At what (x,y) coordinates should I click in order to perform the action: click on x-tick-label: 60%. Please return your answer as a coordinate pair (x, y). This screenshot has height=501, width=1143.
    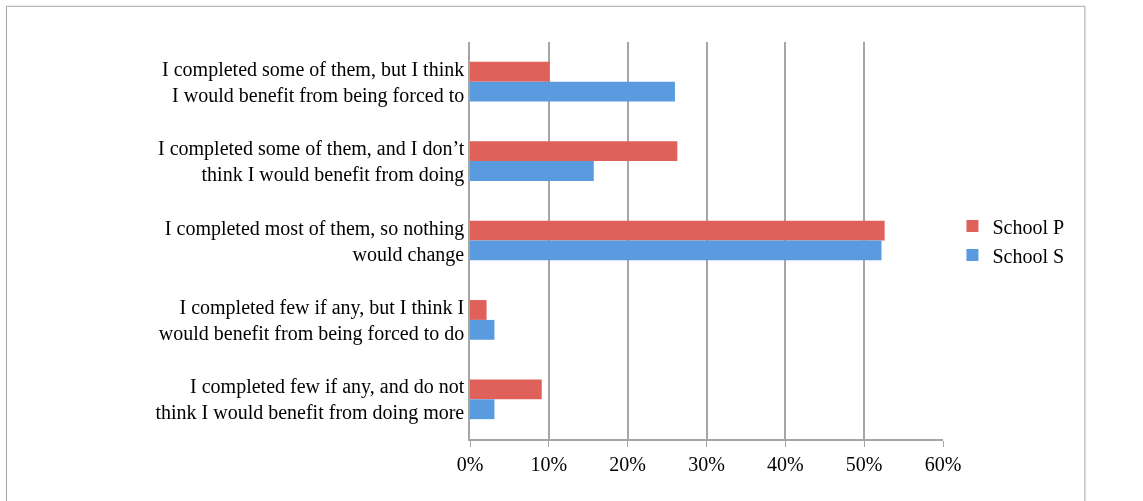
    Looking at the image, I should click on (943, 463).